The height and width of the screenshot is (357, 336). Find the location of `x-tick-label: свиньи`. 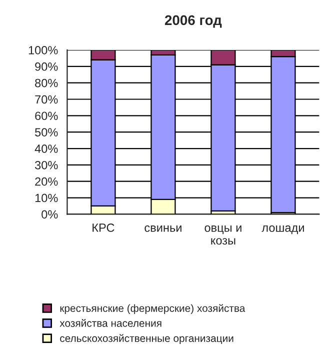

x-tick-label: свиньи is located at coordinates (163, 228).